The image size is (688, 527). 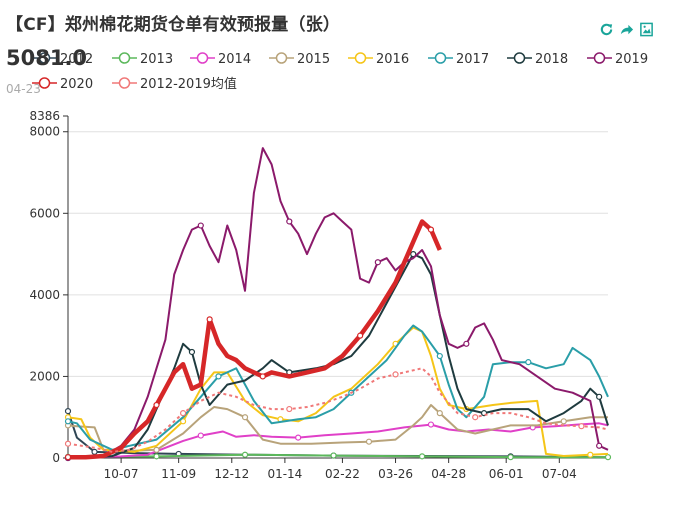 What do you see at coordinates (506, 474) in the screenshot?
I see `x-tick-label: 06-01` at bounding box center [506, 474].